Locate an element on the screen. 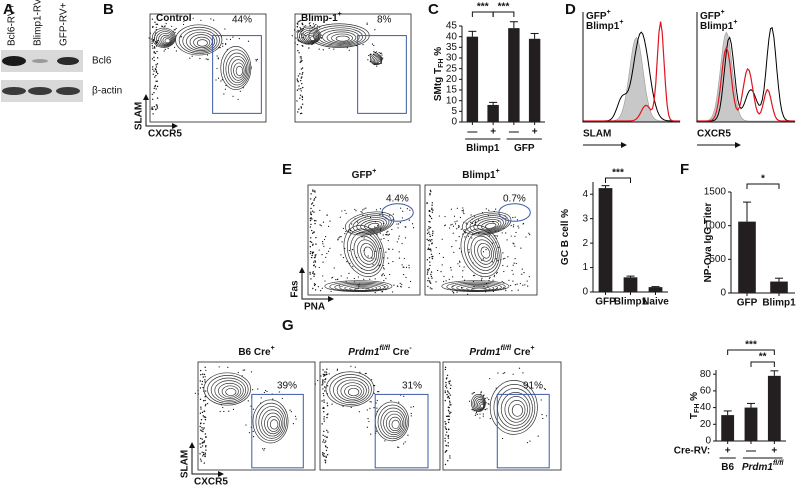 The image size is (800, 487). text-part: Control is located at coordinates (174, 18).